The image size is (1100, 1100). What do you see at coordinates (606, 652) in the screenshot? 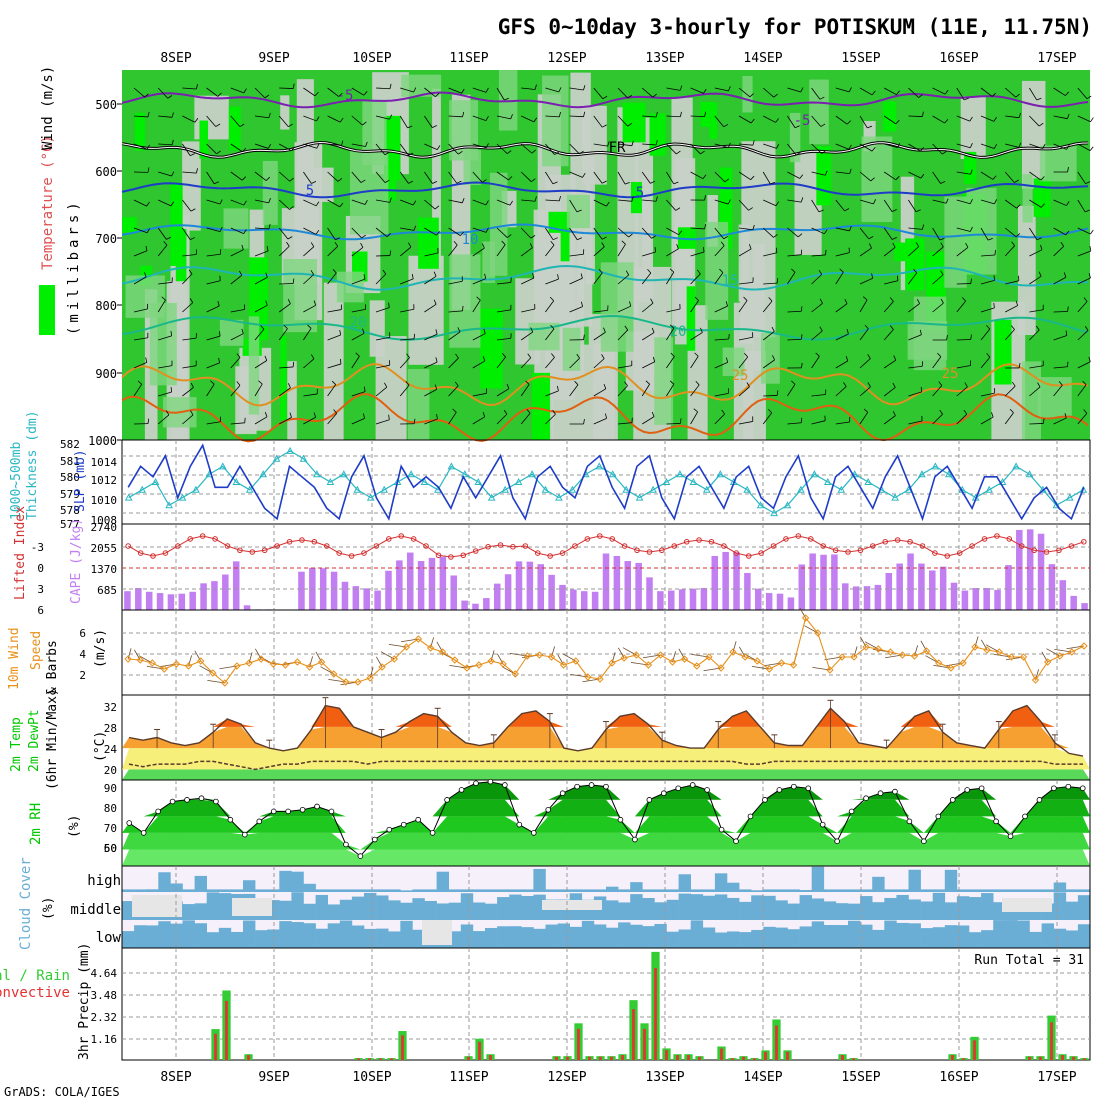
I see `wind10-panel-frame` at bounding box center [606, 652].